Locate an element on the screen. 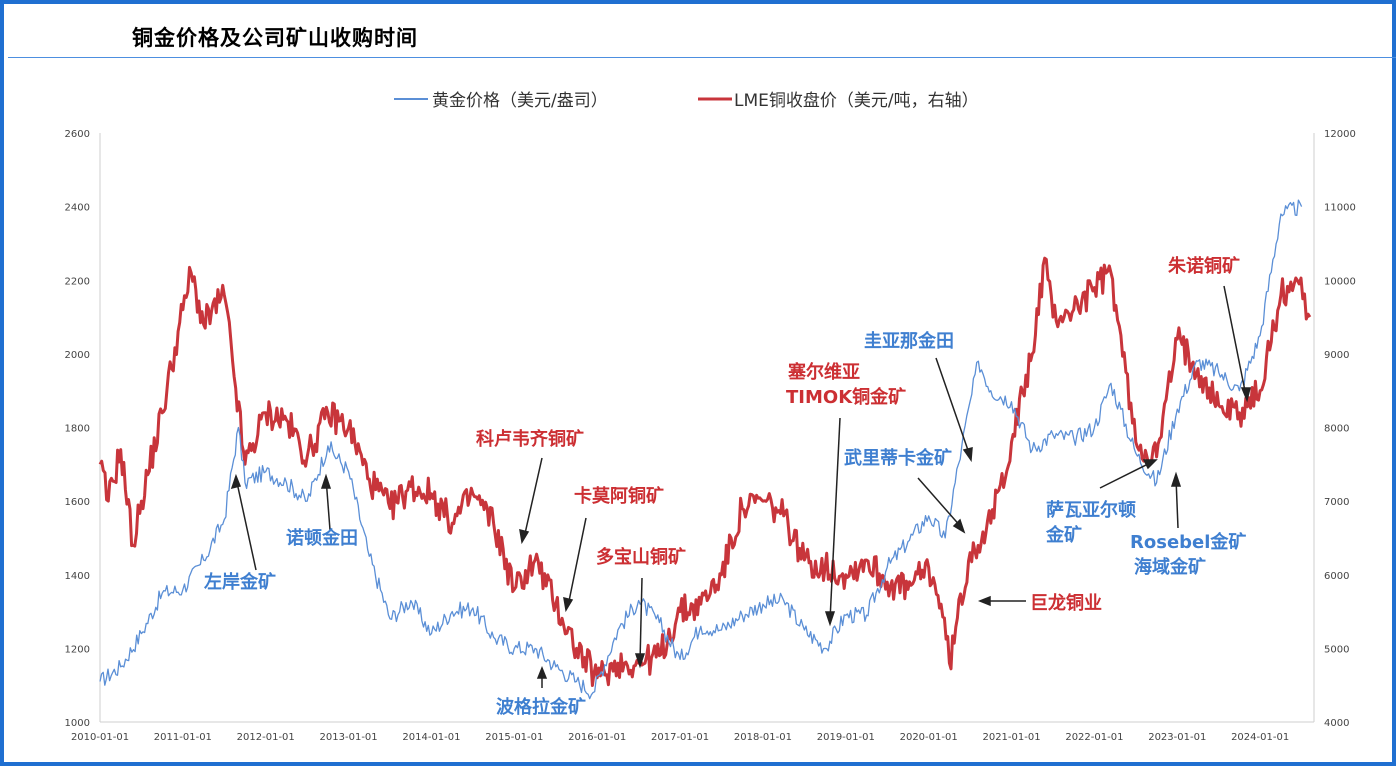 This screenshot has height=766, width=1396. annotation-guyana: 圭亚那金田 is located at coordinates (909, 341).